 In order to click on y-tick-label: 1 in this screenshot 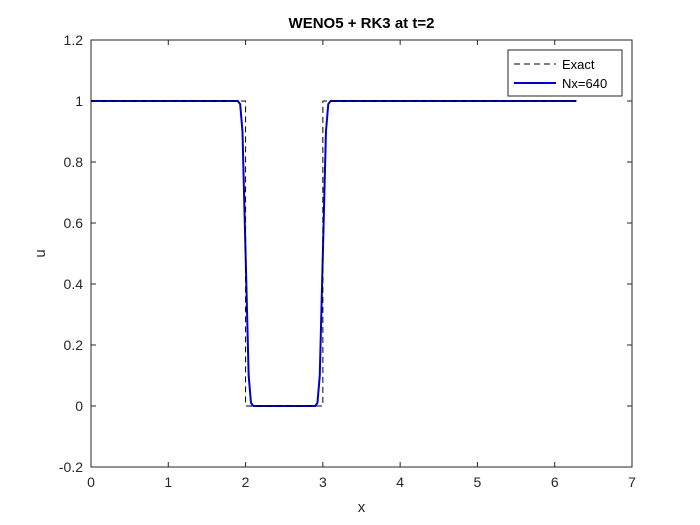, I will do `click(79, 101)`.